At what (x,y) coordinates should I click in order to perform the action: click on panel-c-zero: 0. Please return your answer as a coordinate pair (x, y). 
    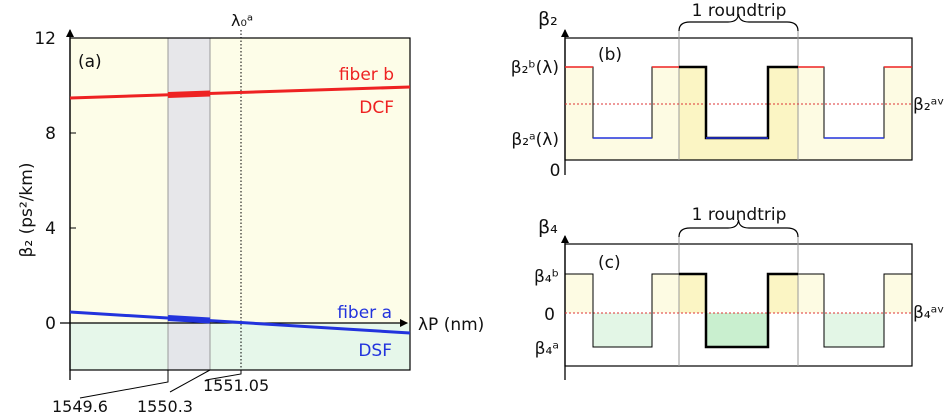
    Looking at the image, I should click on (549, 315).